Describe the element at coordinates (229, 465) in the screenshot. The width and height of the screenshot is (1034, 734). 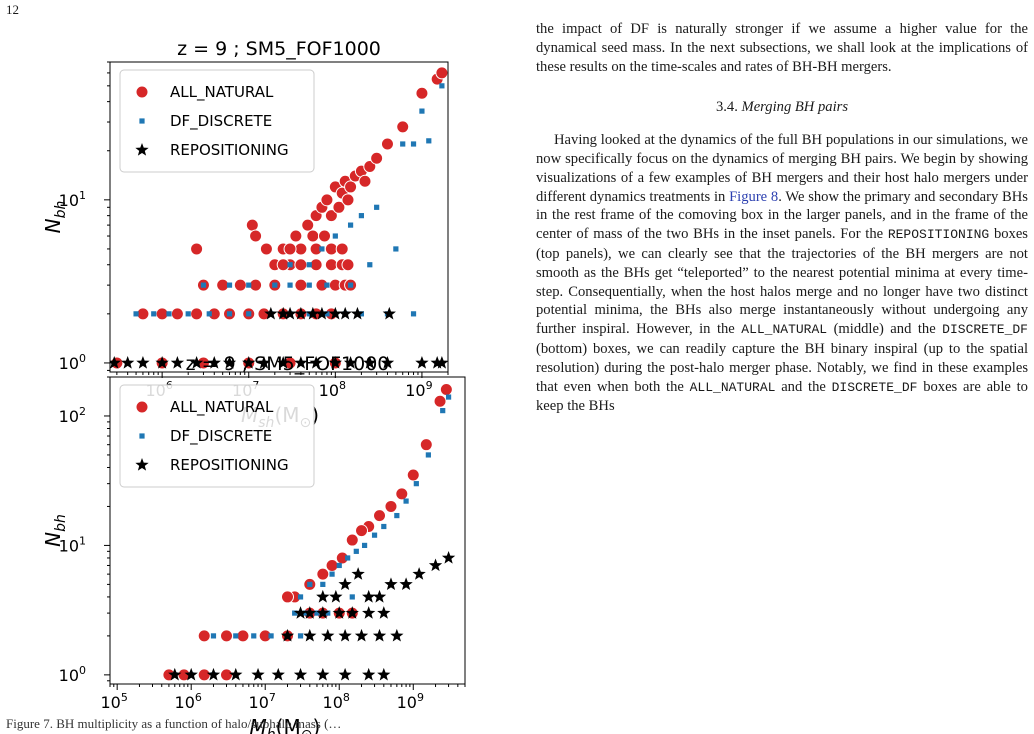
I see `legend-label: REPOSITIONING` at that location.